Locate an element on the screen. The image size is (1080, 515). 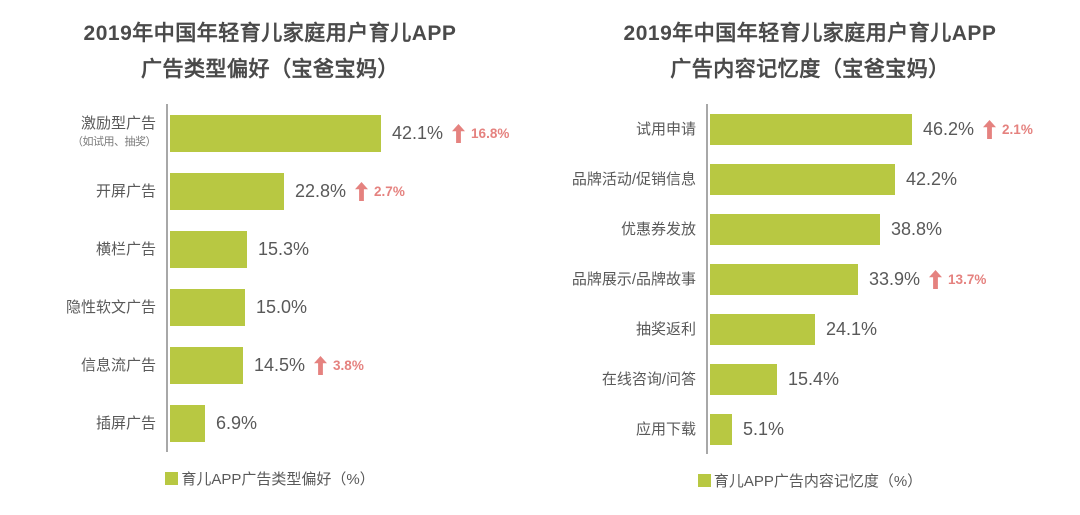
delta-label: 2.1% is located at coordinates (1017, 129).